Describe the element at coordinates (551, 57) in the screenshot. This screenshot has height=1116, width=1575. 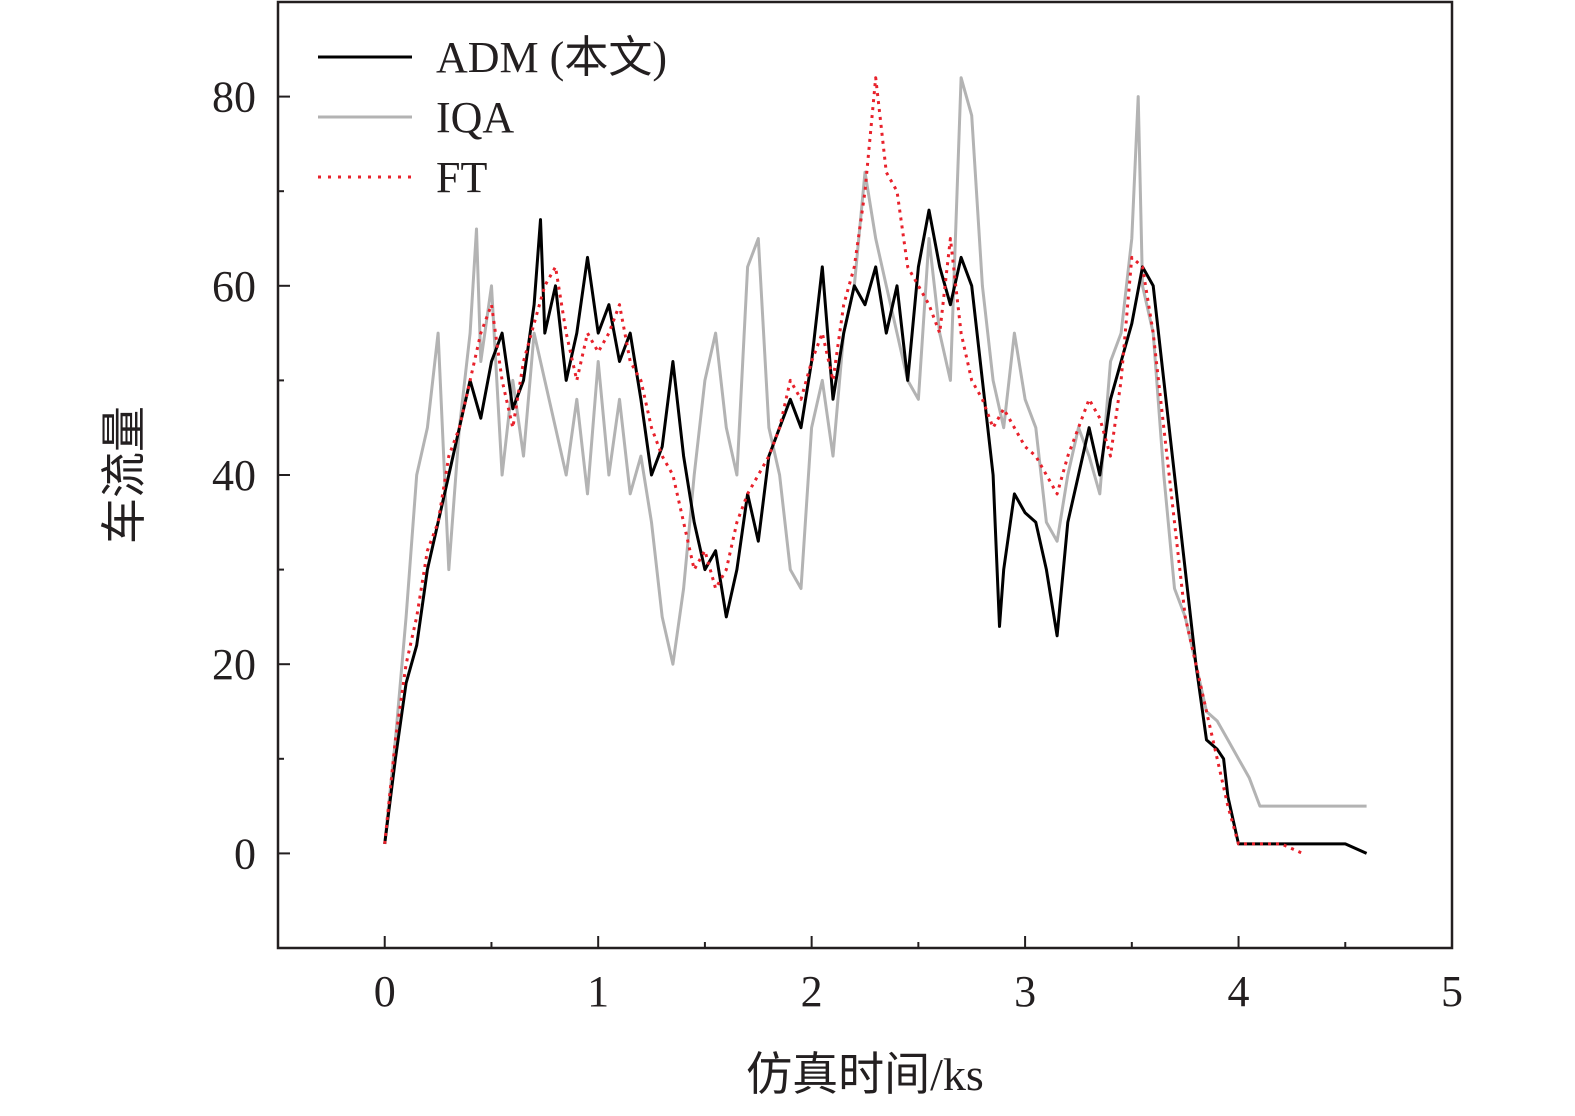
I see `legend-label-1: ADM (本文)` at that location.